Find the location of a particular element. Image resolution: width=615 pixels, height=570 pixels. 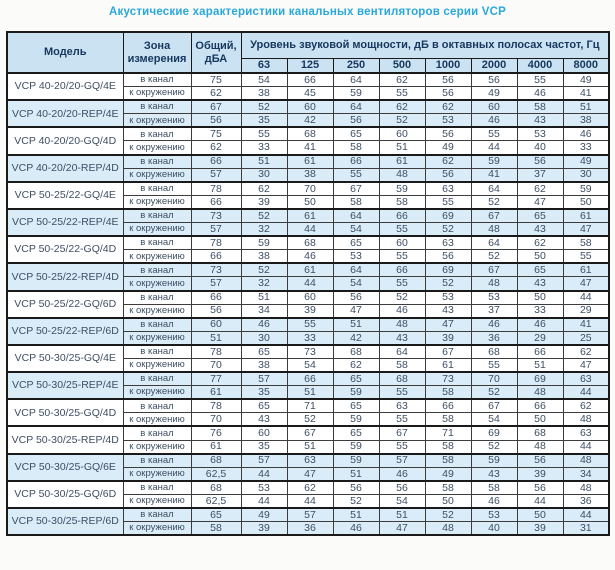

total-dba-cell: 77 is located at coordinates (216, 379).